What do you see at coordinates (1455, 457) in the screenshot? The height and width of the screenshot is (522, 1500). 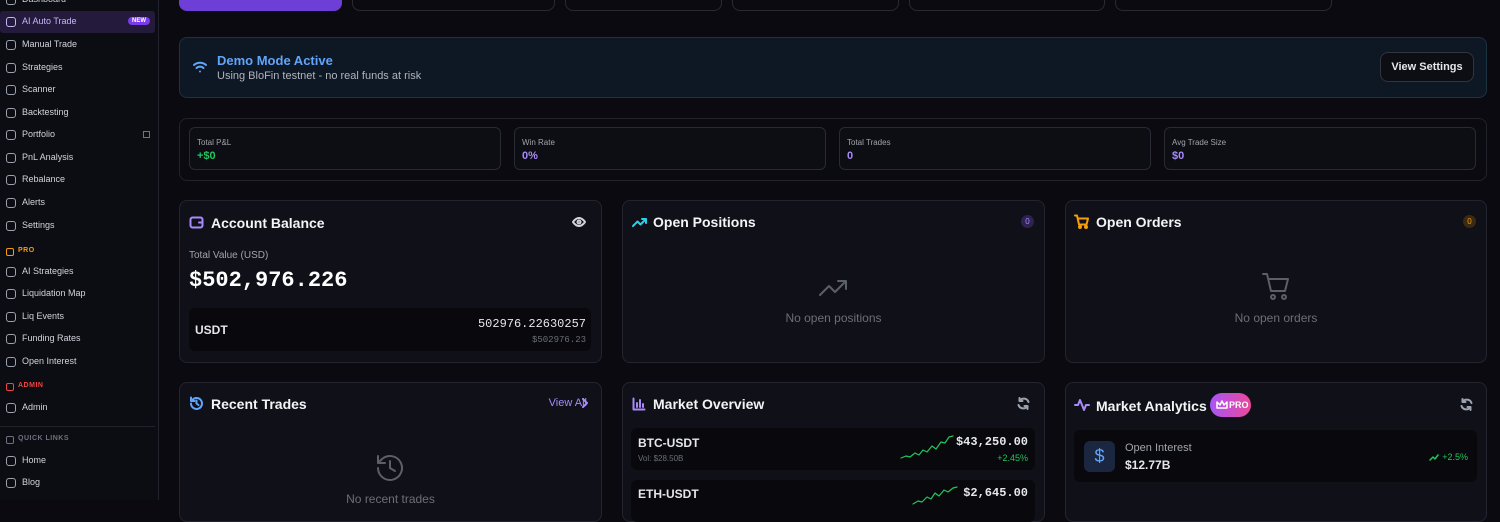 I see `metric-change: +2.5%` at bounding box center [1455, 457].